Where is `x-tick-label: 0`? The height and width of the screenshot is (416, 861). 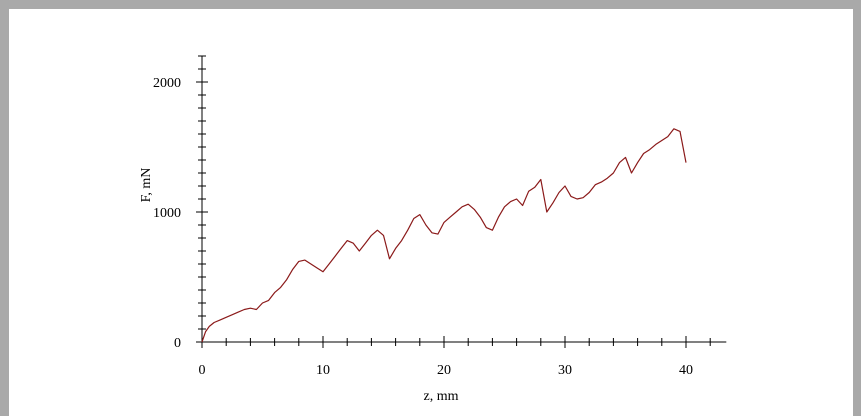 x-tick-label: 0 is located at coordinates (202, 370).